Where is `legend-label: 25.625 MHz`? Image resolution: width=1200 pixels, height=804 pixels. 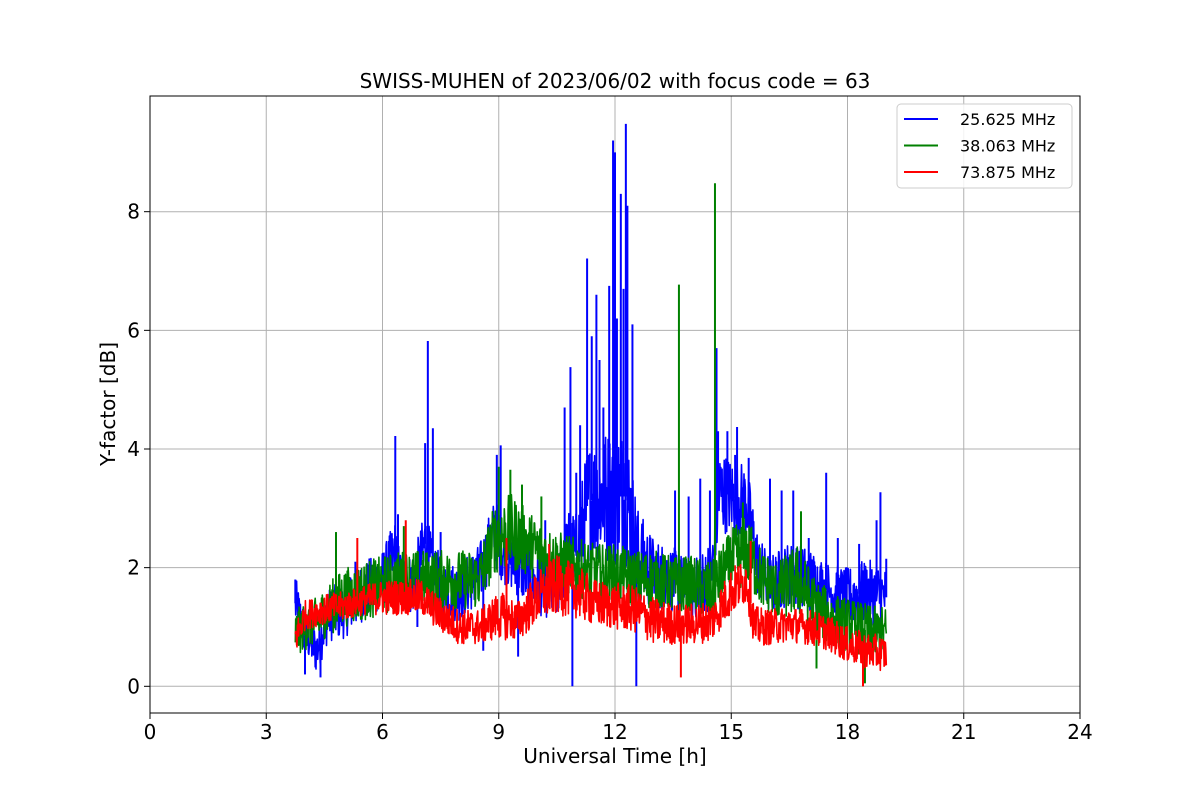
legend-label: 25.625 MHz is located at coordinates (1007, 119).